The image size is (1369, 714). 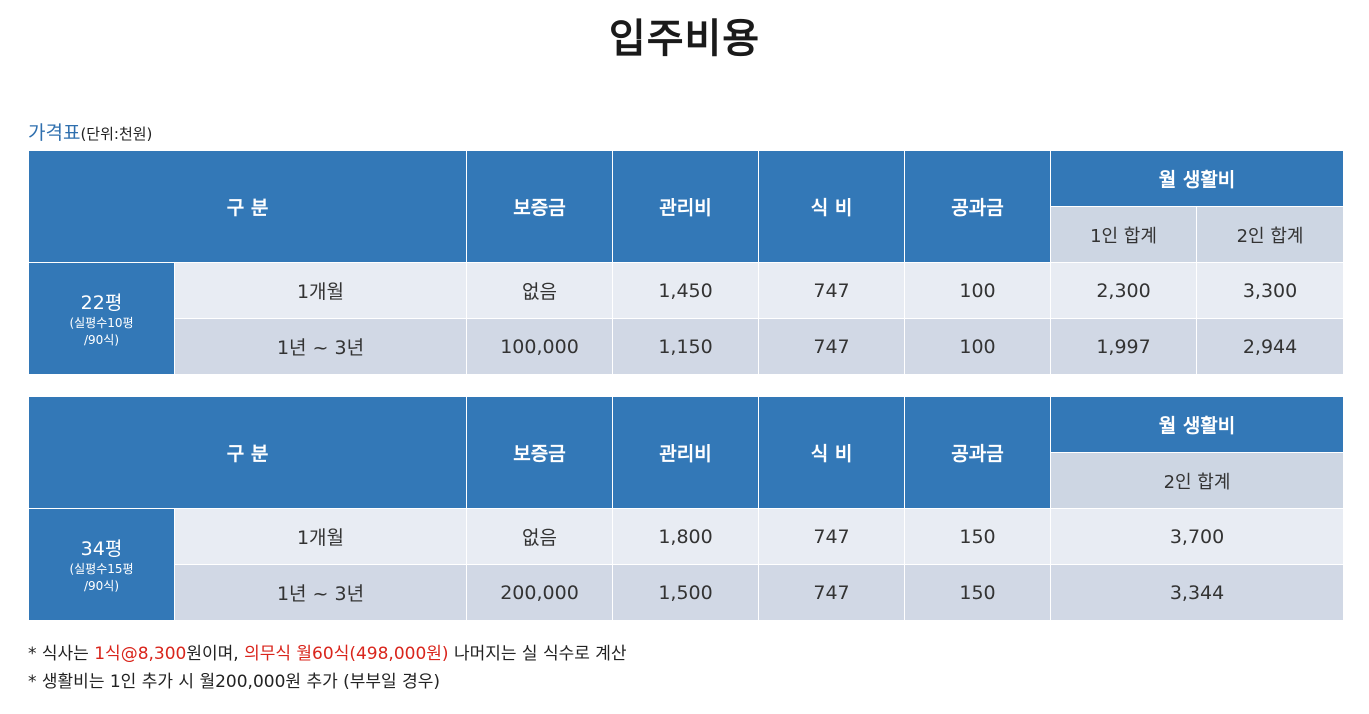 I want to click on price-table-caption: 가격표(단위:천원), so click(x=90, y=131).